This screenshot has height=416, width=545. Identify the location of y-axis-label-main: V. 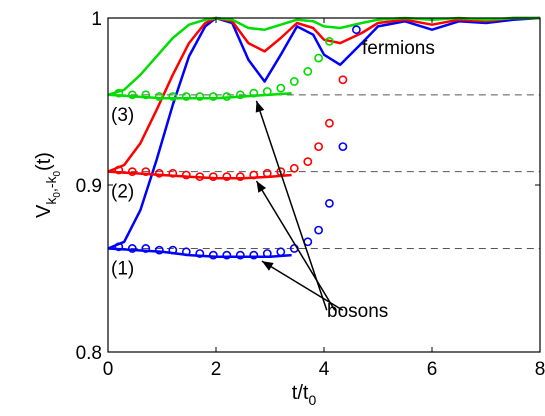
(44, 211).